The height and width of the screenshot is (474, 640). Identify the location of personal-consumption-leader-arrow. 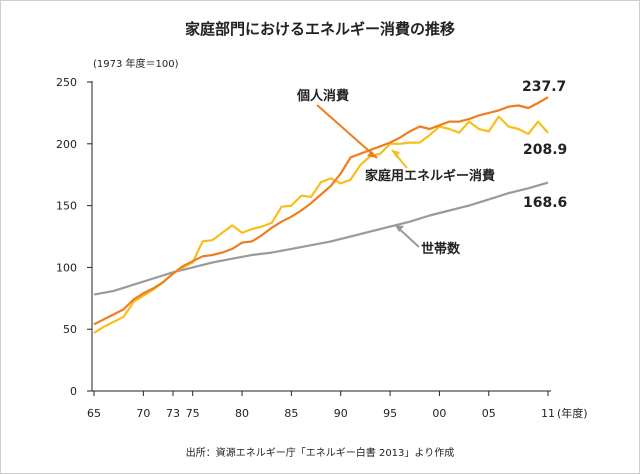
(372, 154).